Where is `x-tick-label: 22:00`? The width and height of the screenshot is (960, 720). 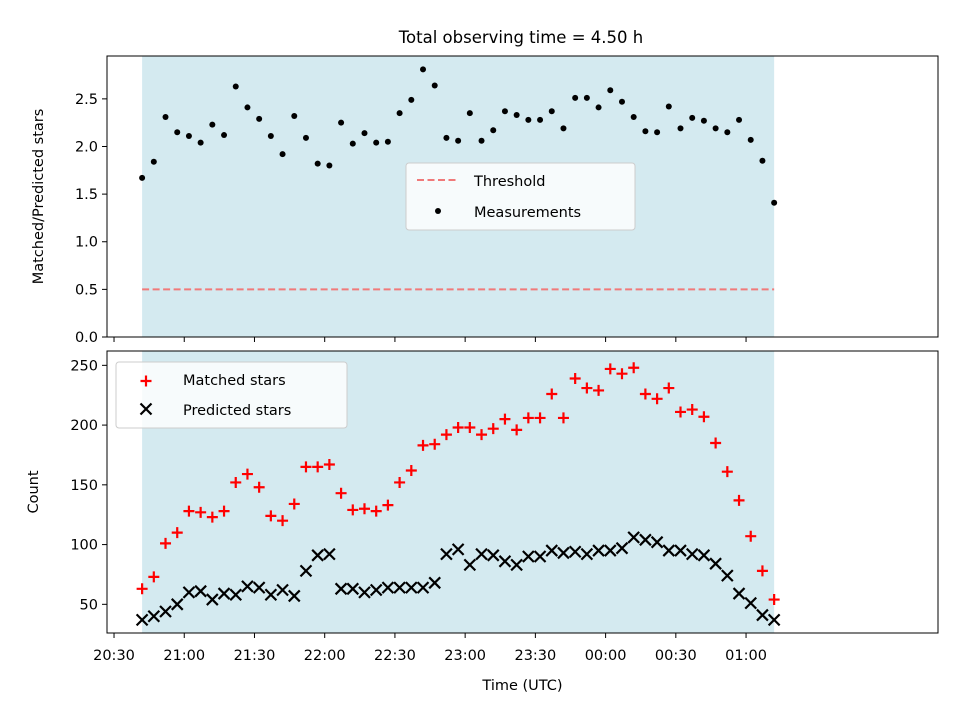 x-tick-label: 22:00 is located at coordinates (325, 656).